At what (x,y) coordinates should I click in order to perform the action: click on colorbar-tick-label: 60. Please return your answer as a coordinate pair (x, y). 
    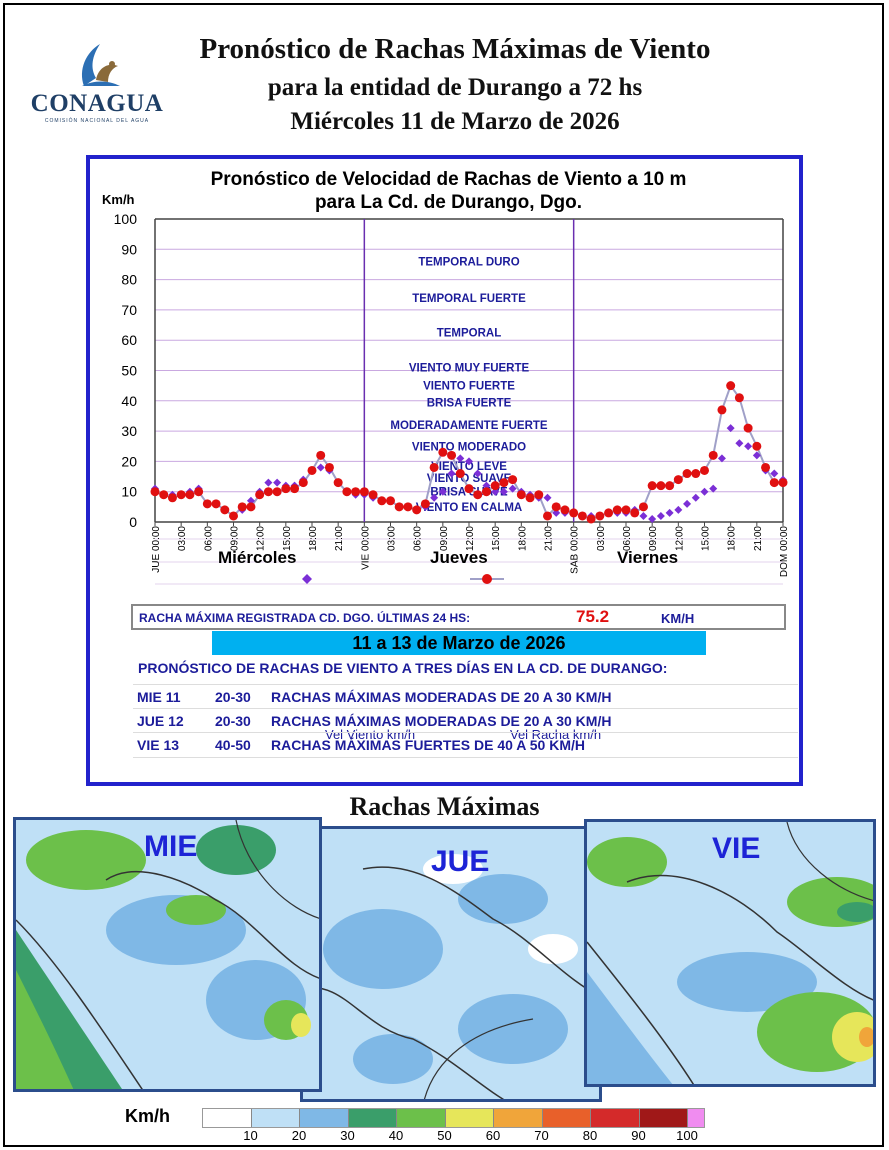
    Looking at the image, I should click on (493, 1135).